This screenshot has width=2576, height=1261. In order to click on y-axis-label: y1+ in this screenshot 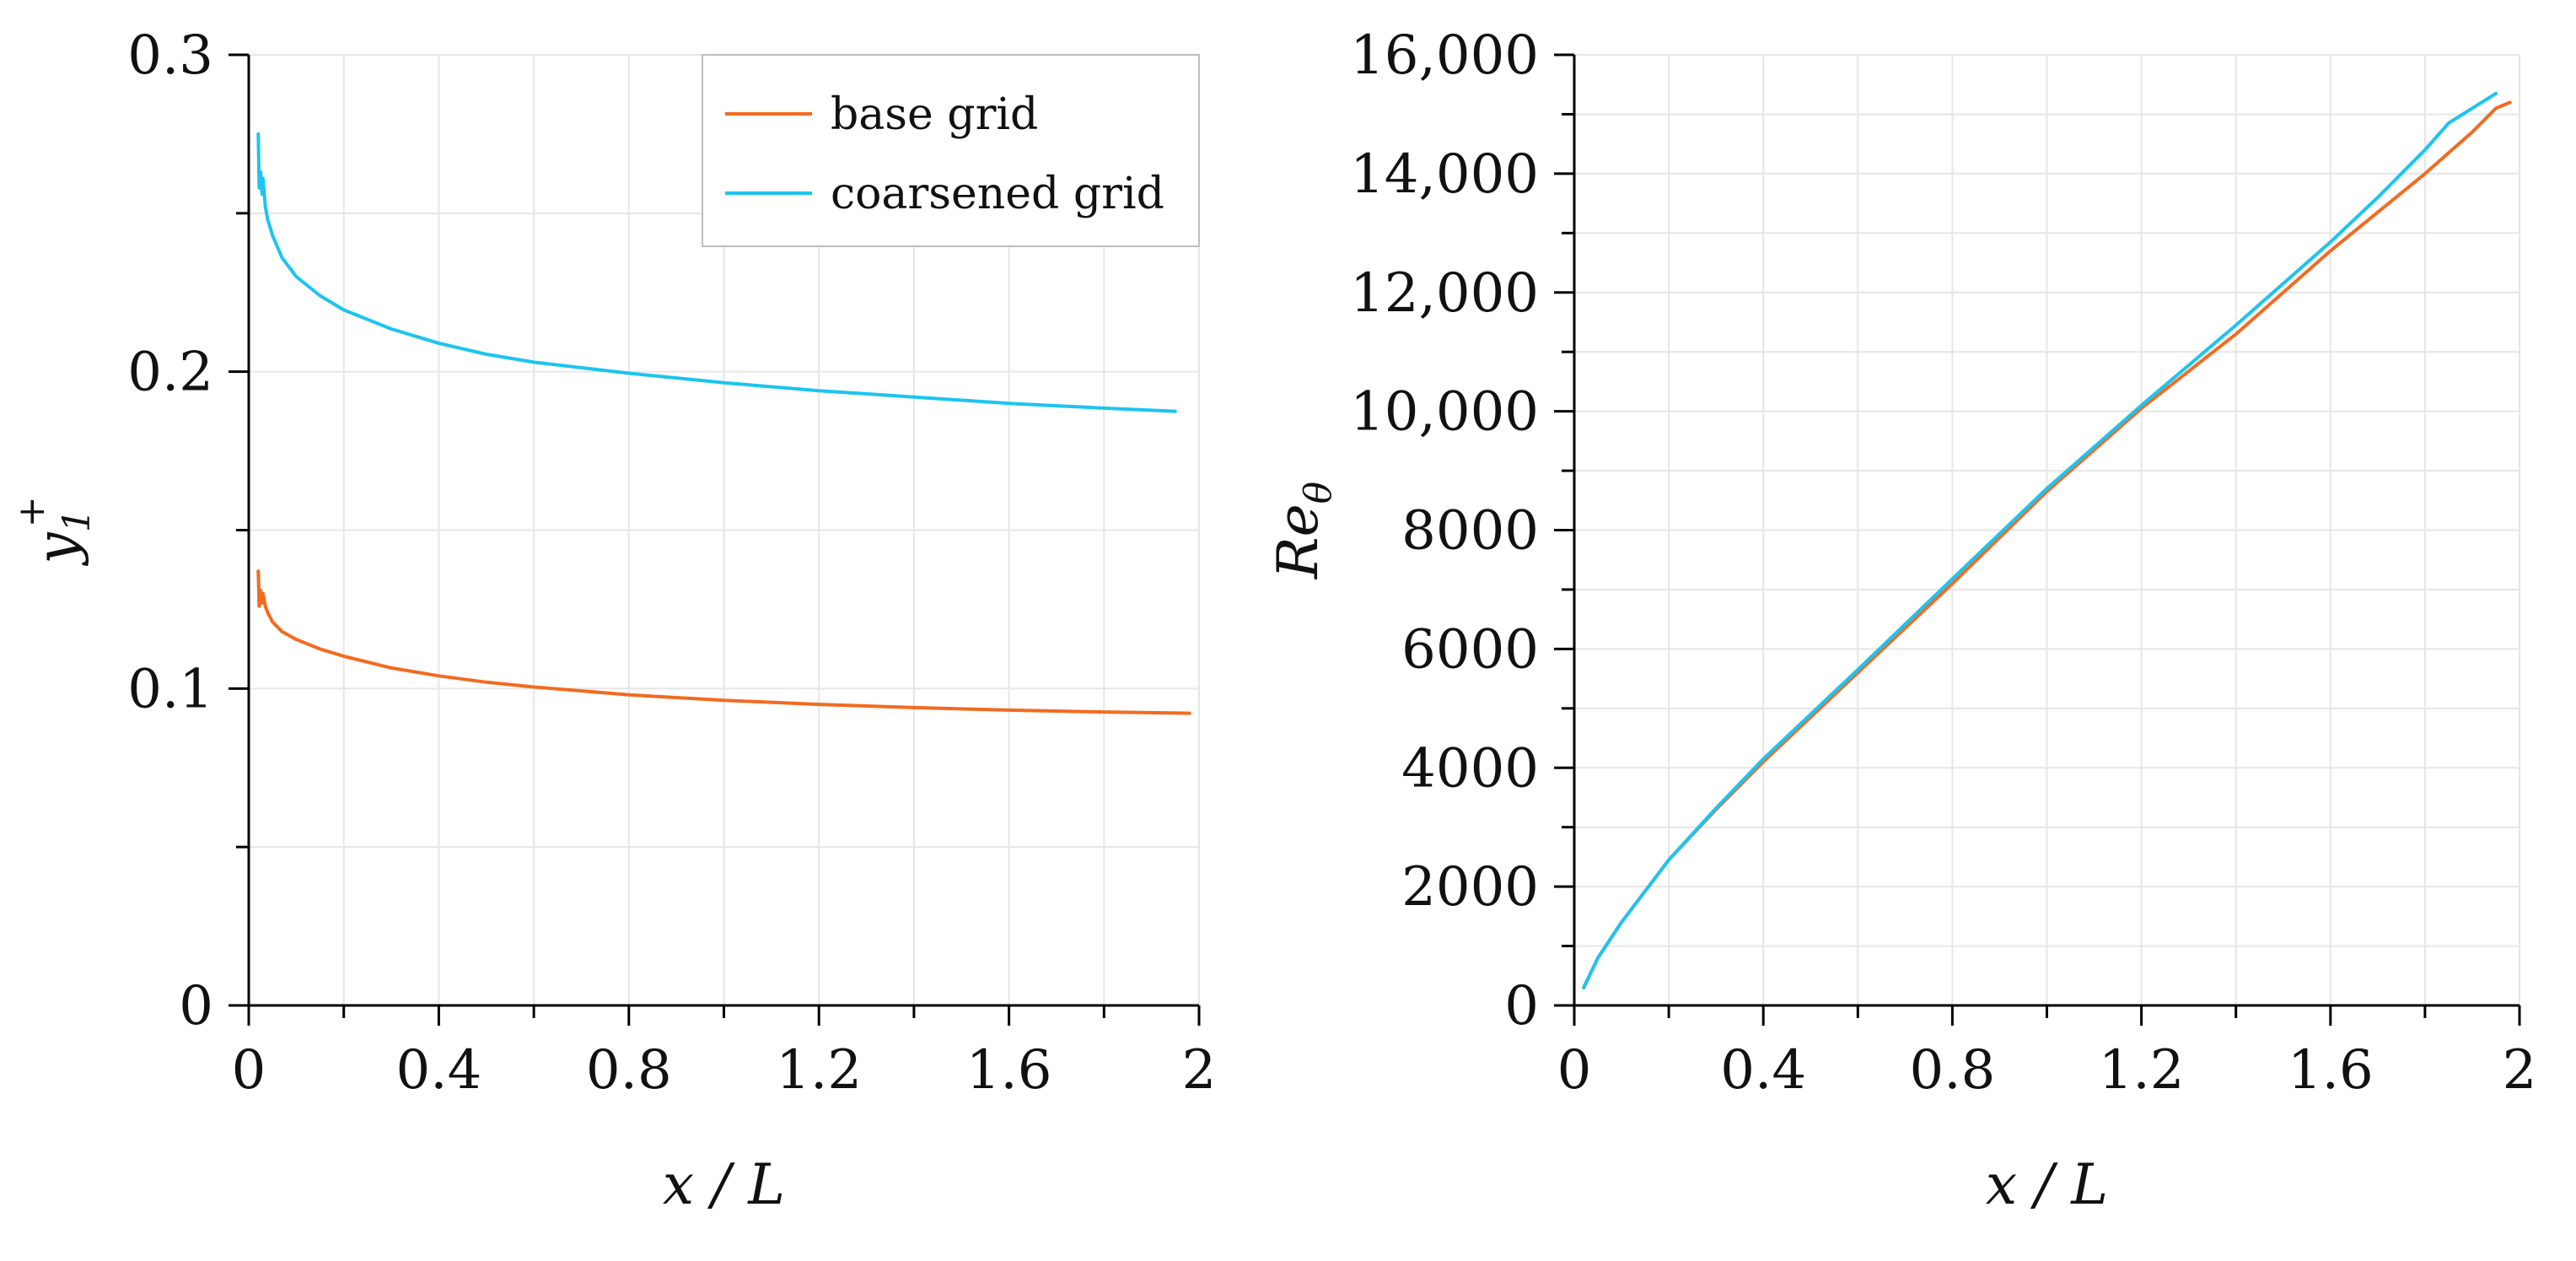, I will do `click(54, 531)`.